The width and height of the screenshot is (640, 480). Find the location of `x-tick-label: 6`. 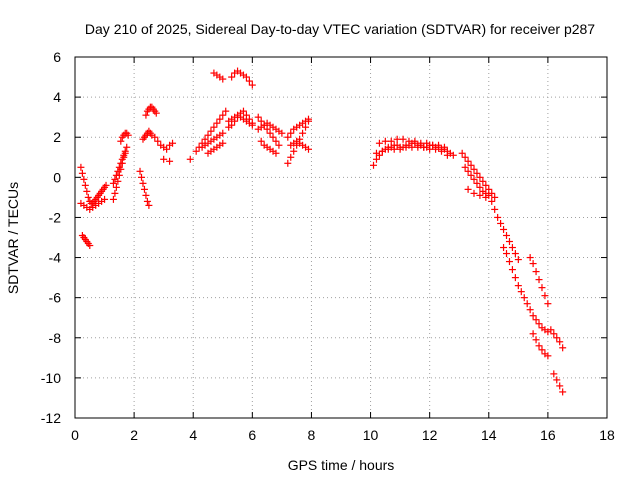

x-tick-label: 6 is located at coordinates (252, 435).